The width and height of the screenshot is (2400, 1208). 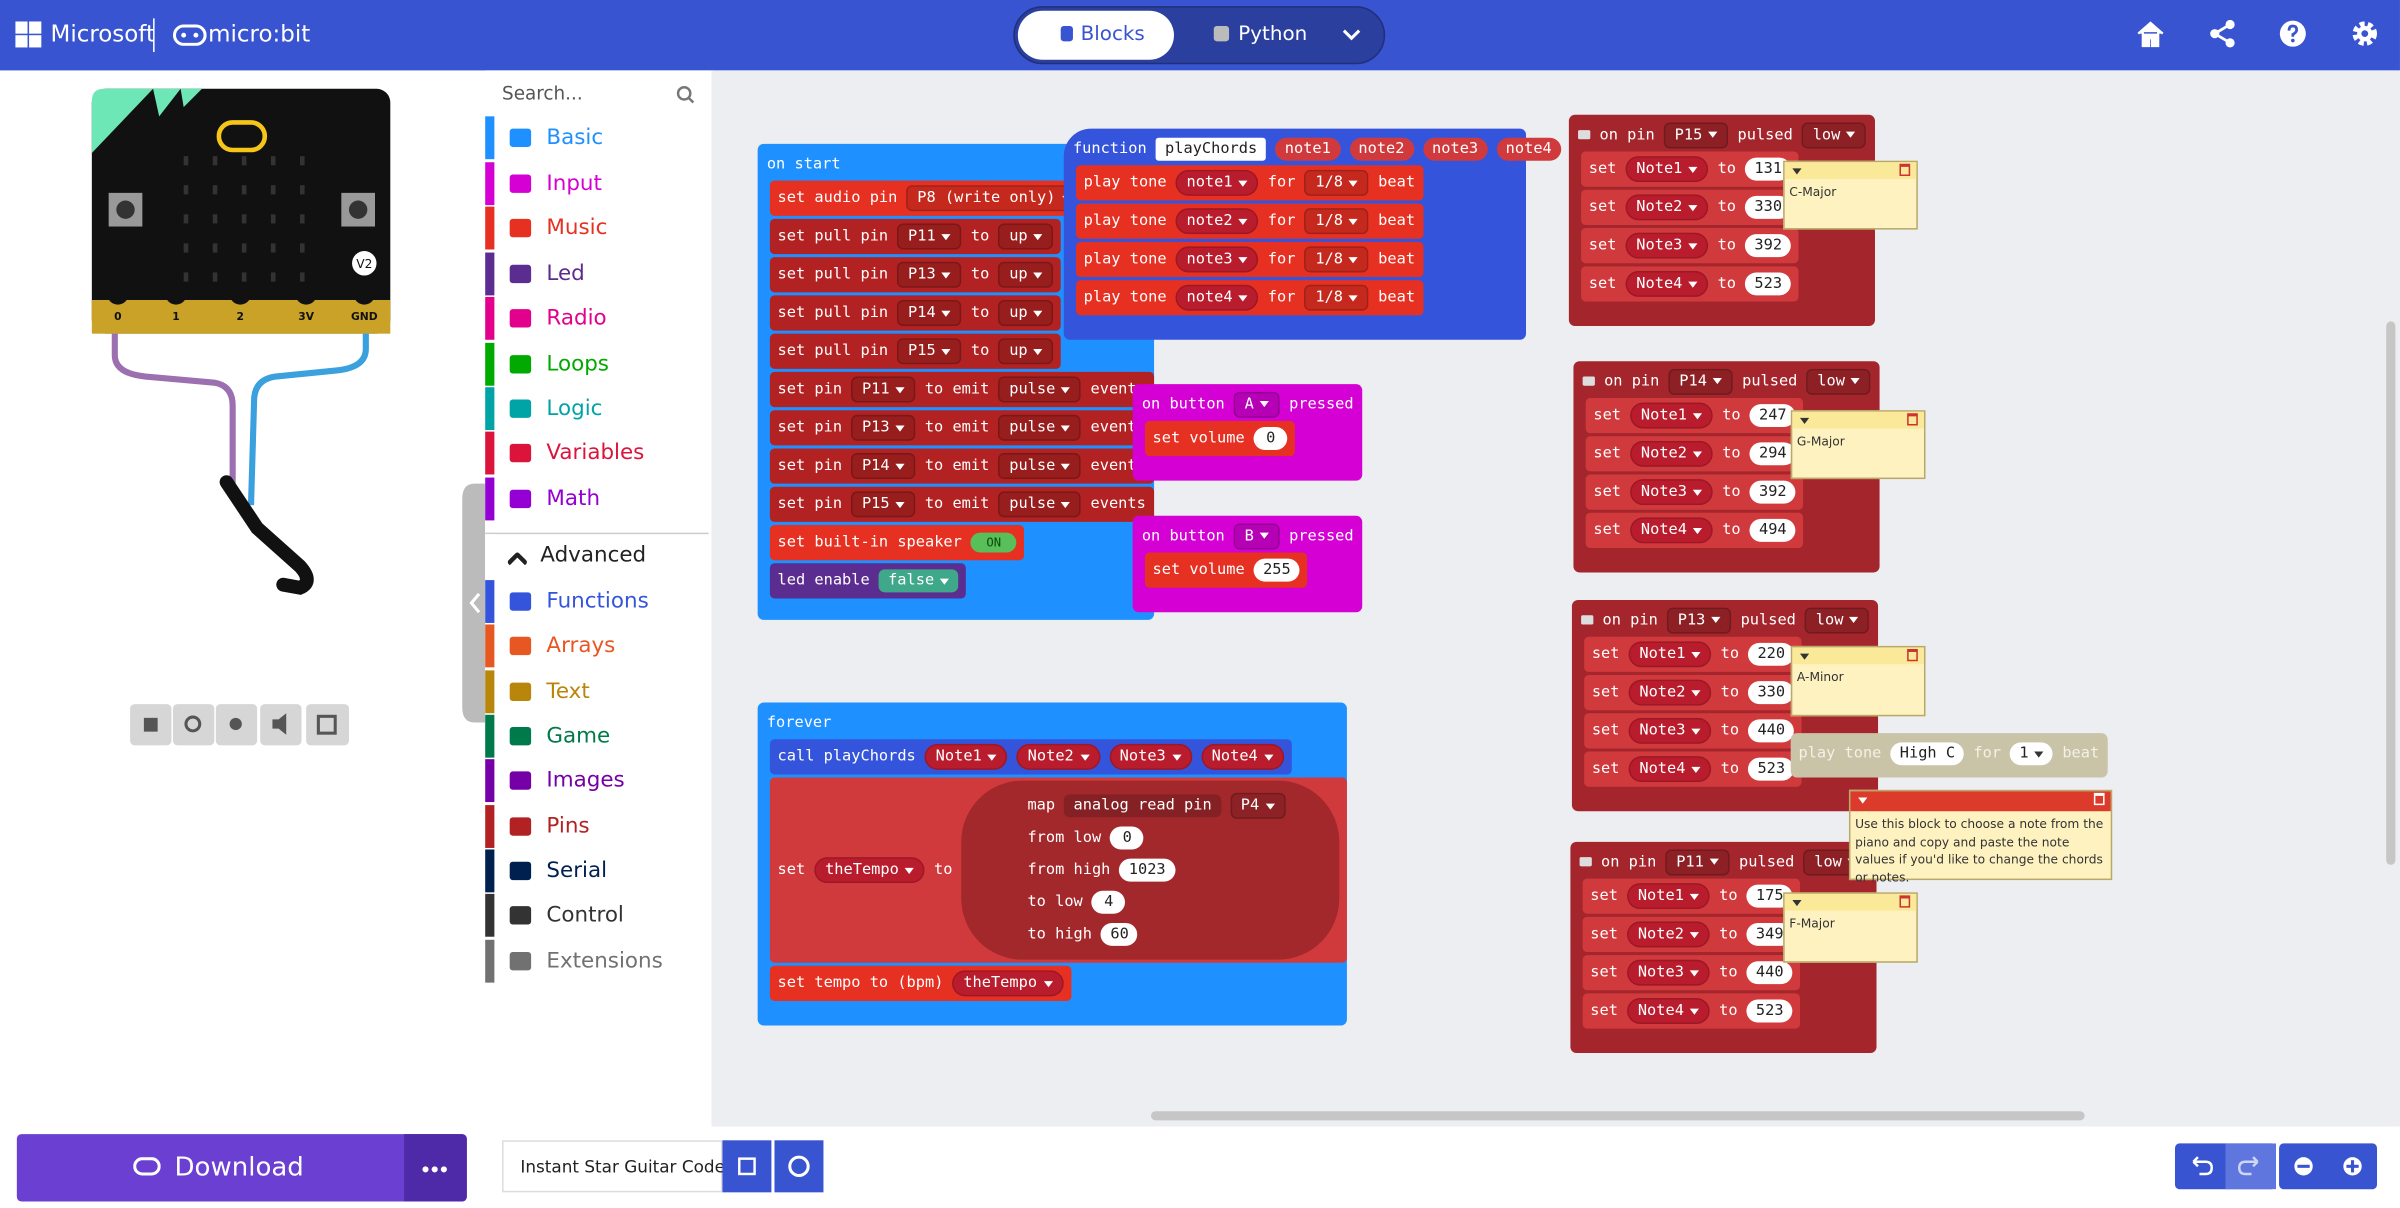 I want to click on tab-label: Python, so click(x=1273, y=34).